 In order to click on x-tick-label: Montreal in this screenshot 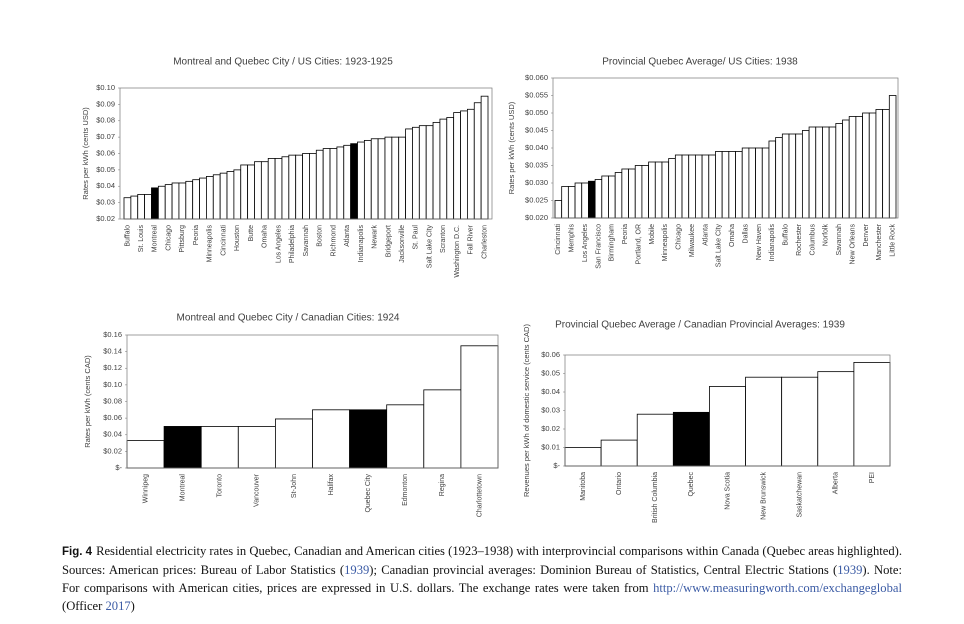, I will do `click(182, 488)`.